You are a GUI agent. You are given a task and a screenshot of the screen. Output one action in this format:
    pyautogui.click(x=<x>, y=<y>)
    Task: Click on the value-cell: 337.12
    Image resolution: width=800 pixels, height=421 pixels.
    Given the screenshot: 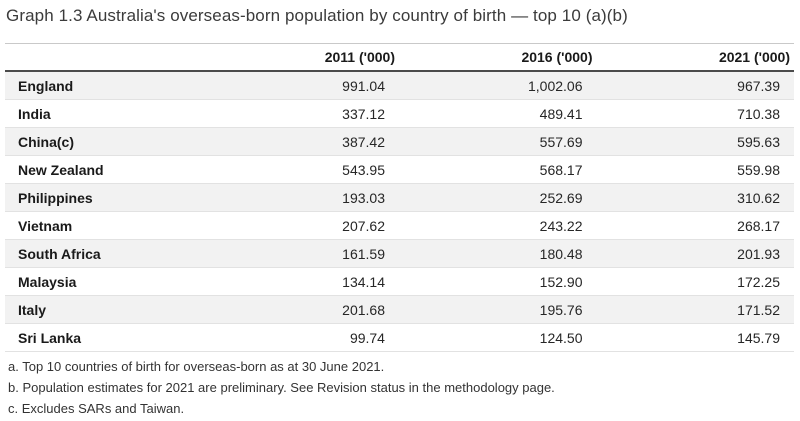 What is the action you would take?
    pyautogui.click(x=300, y=113)
    